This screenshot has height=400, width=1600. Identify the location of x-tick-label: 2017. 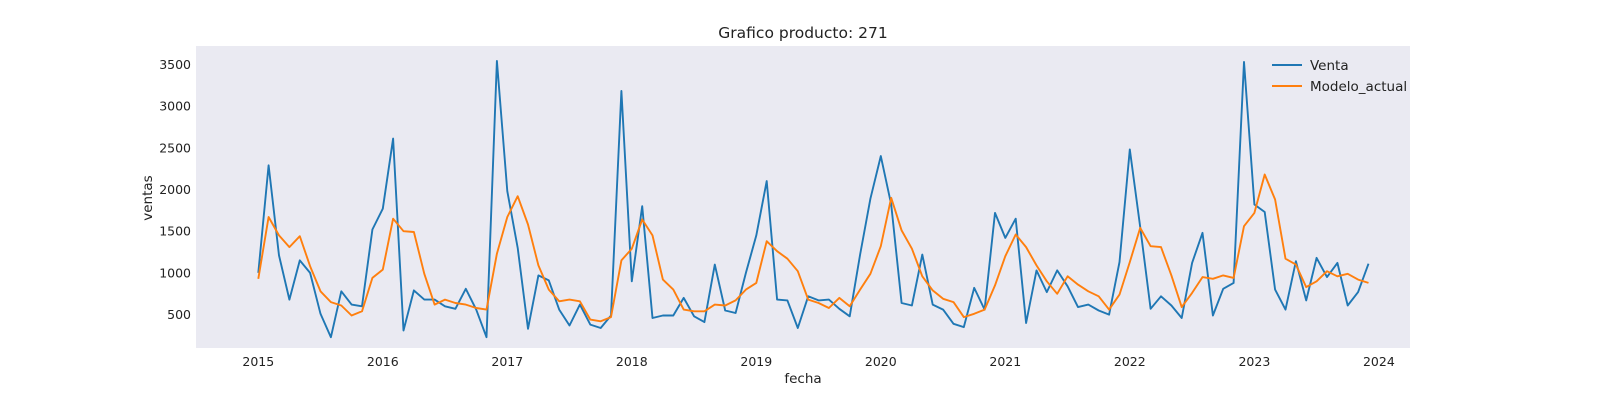
(507, 361).